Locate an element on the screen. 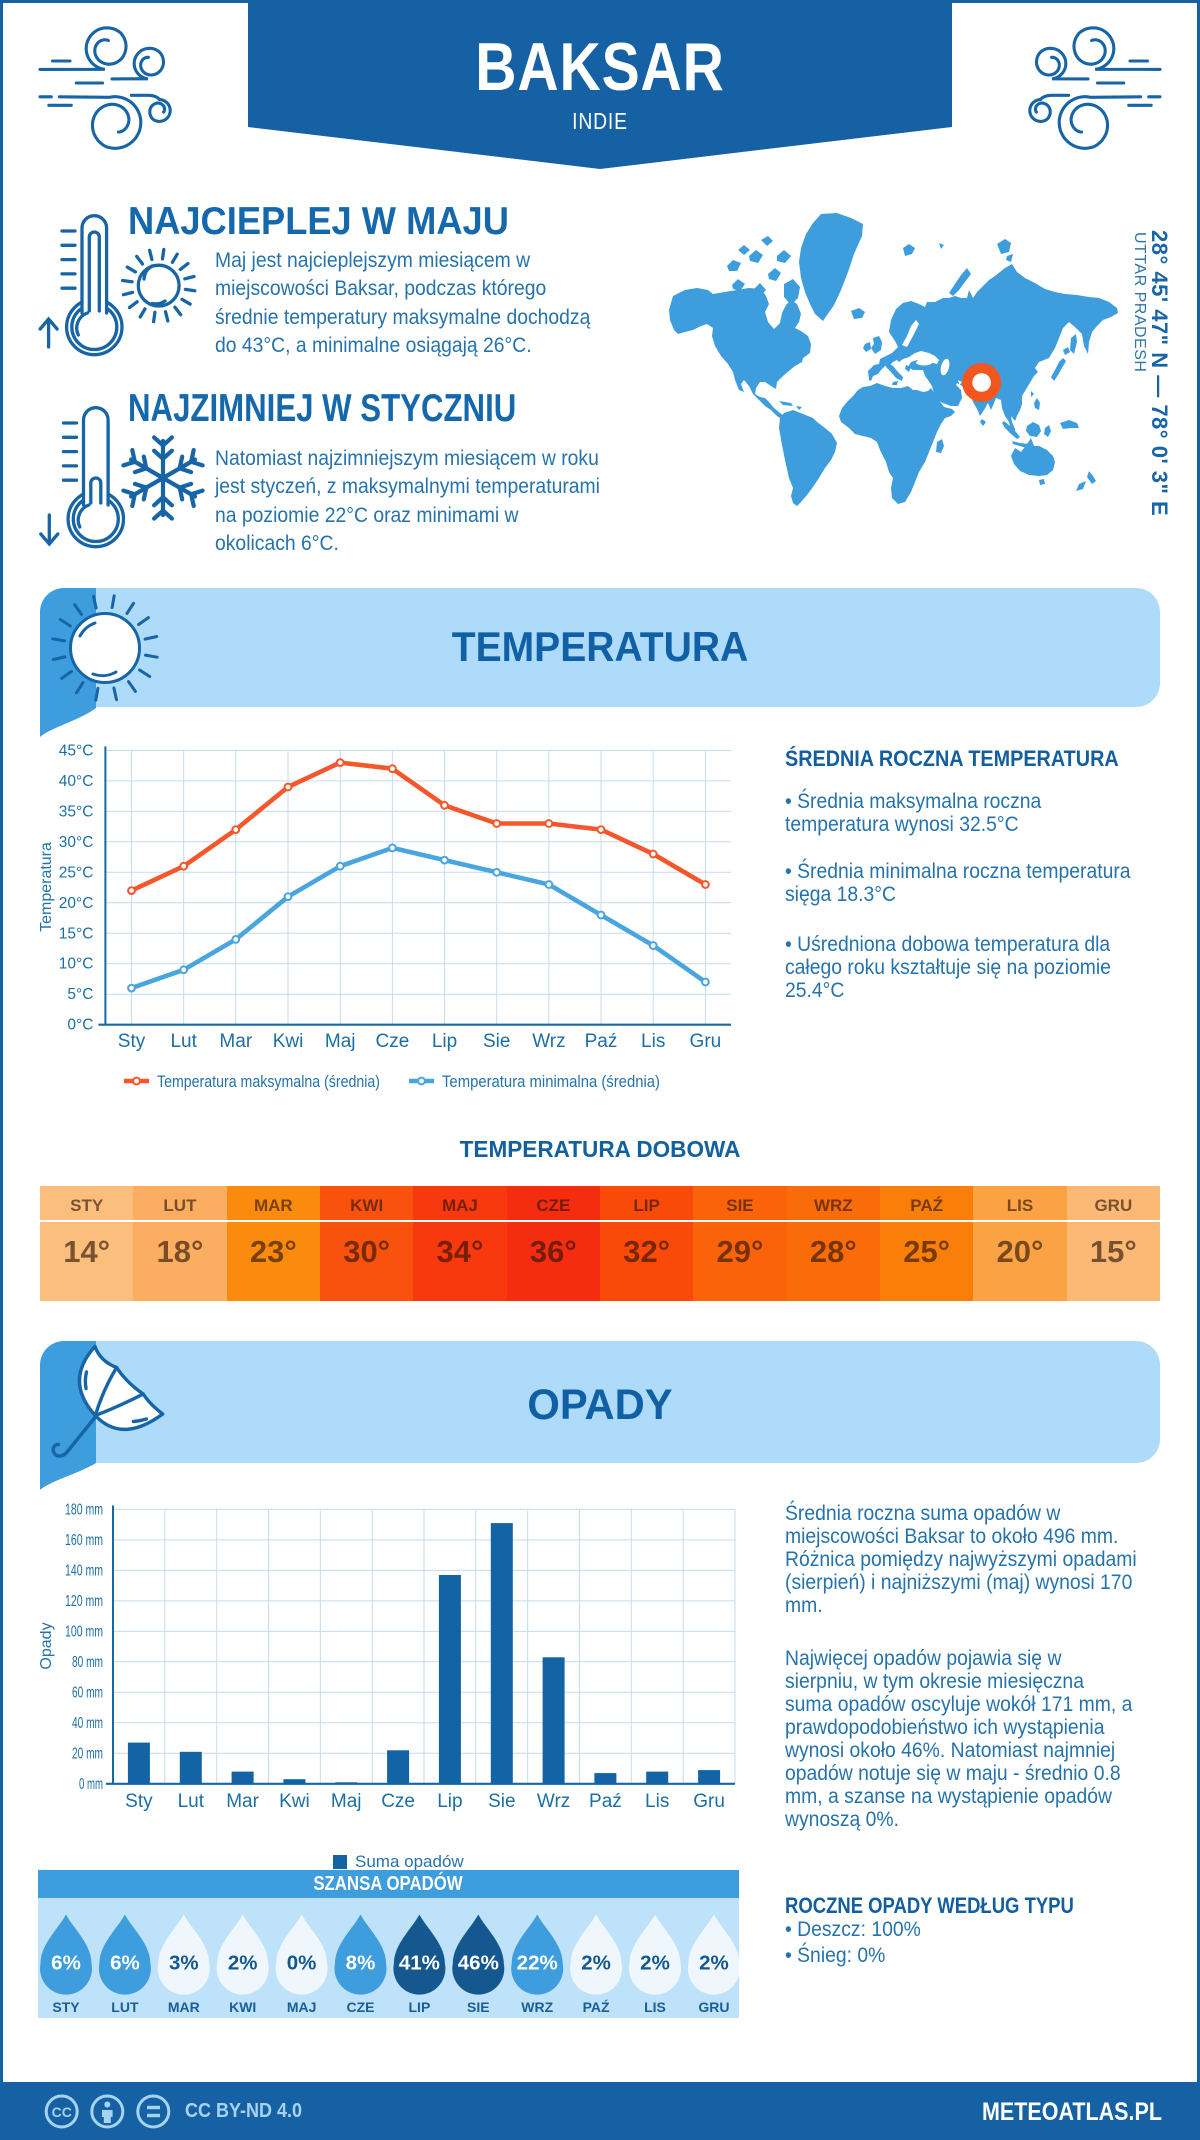  svg-text: 46% is located at coordinates (478, 1963).